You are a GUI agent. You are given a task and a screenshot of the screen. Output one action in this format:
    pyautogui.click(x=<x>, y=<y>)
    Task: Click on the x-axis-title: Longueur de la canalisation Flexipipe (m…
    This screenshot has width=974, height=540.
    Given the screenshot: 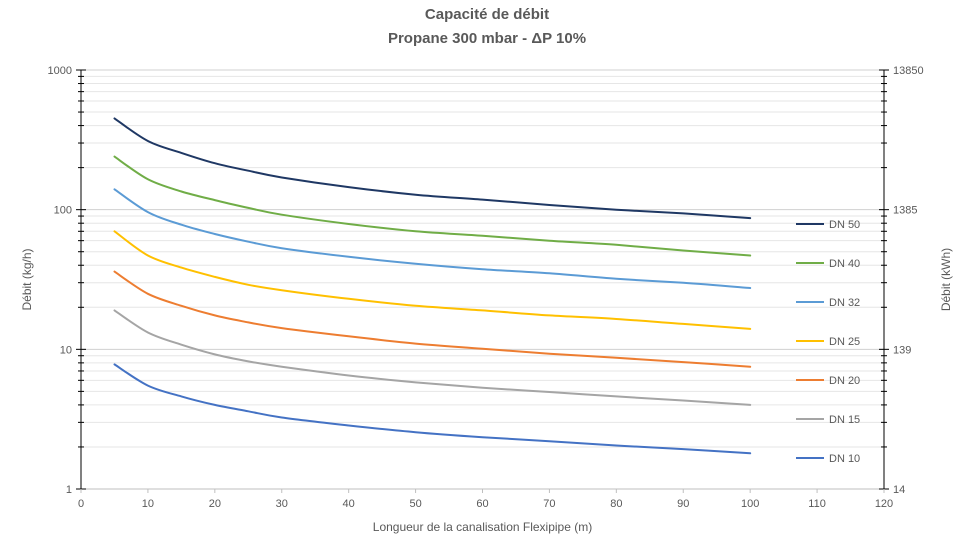 What is the action you would take?
    pyautogui.click(x=482, y=527)
    